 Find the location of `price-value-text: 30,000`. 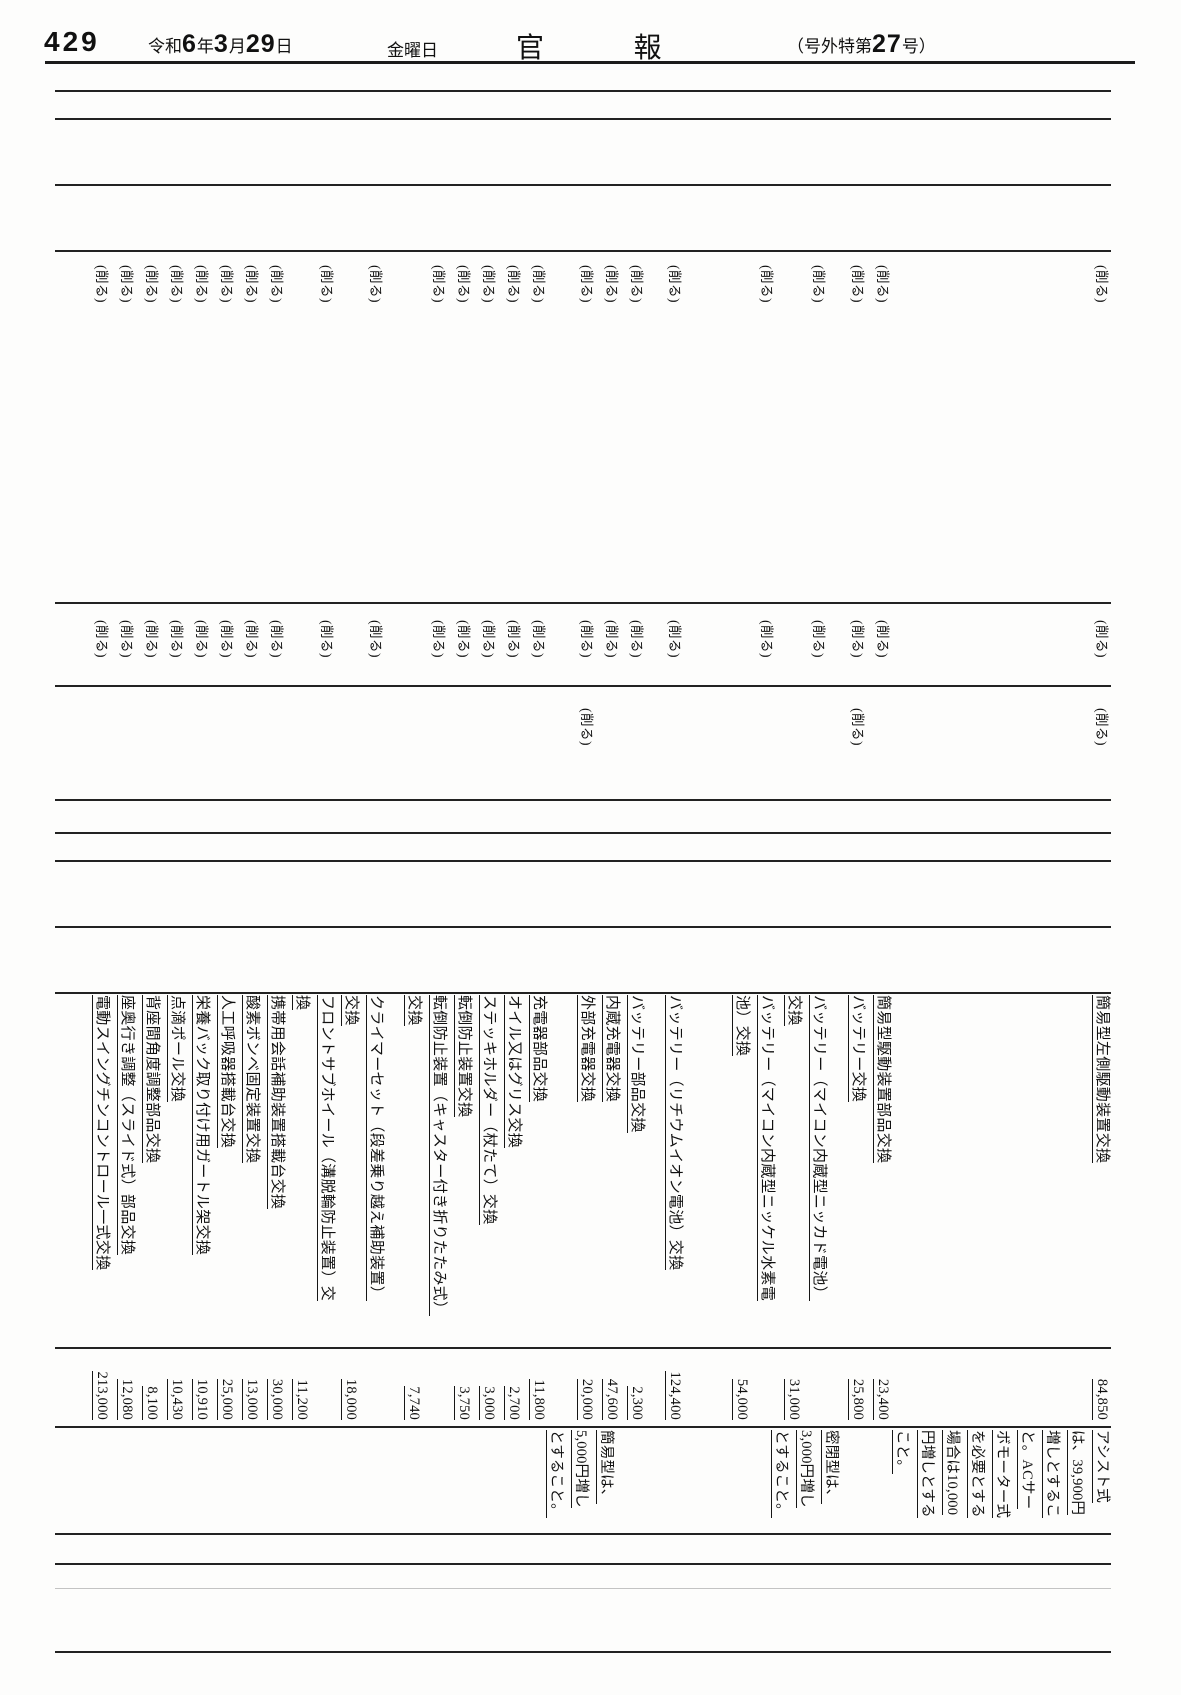

price-value-text: 30,000 is located at coordinates (276, 1399).